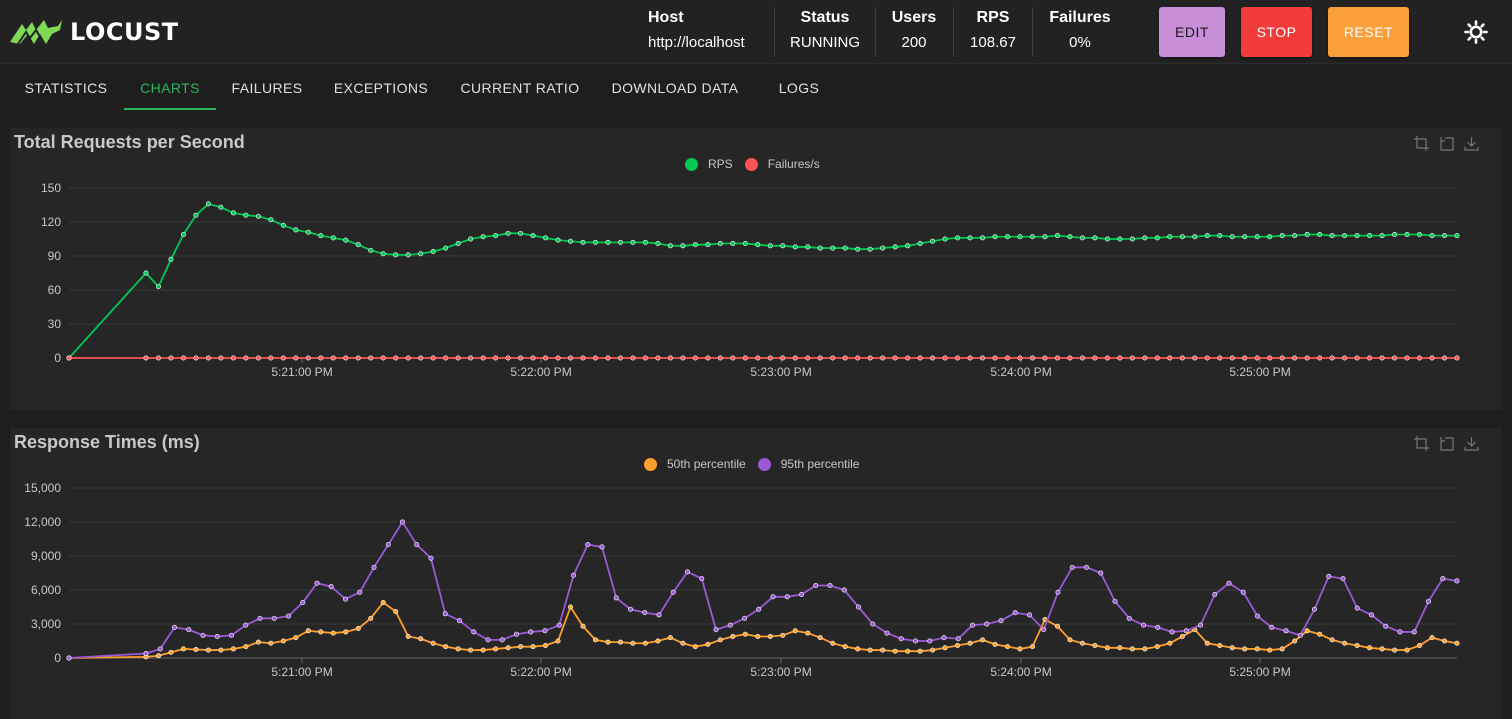  Describe the element at coordinates (1276, 32) in the screenshot. I see `stop-button: STOP` at that location.